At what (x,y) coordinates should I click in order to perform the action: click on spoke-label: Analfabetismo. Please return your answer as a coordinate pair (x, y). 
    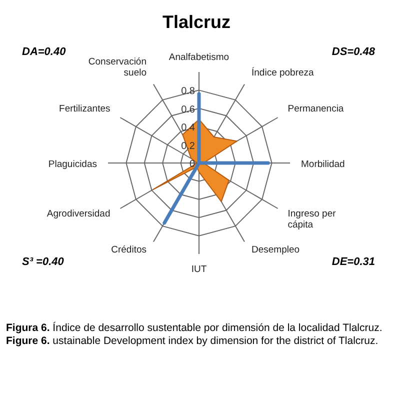
    Looking at the image, I should click on (199, 57).